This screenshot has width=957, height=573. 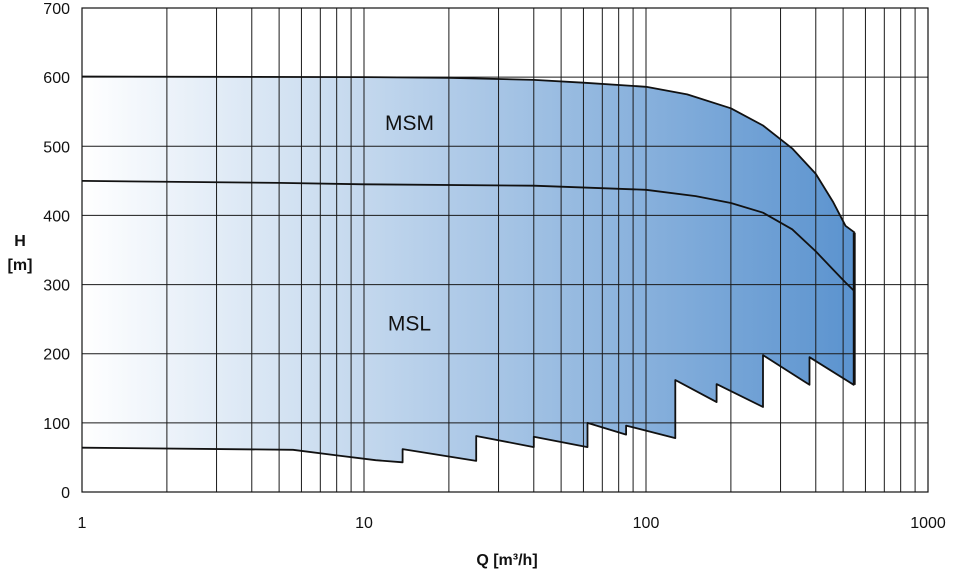 I want to click on y-axis-title-line2: [m], so click(x=20, y=265).